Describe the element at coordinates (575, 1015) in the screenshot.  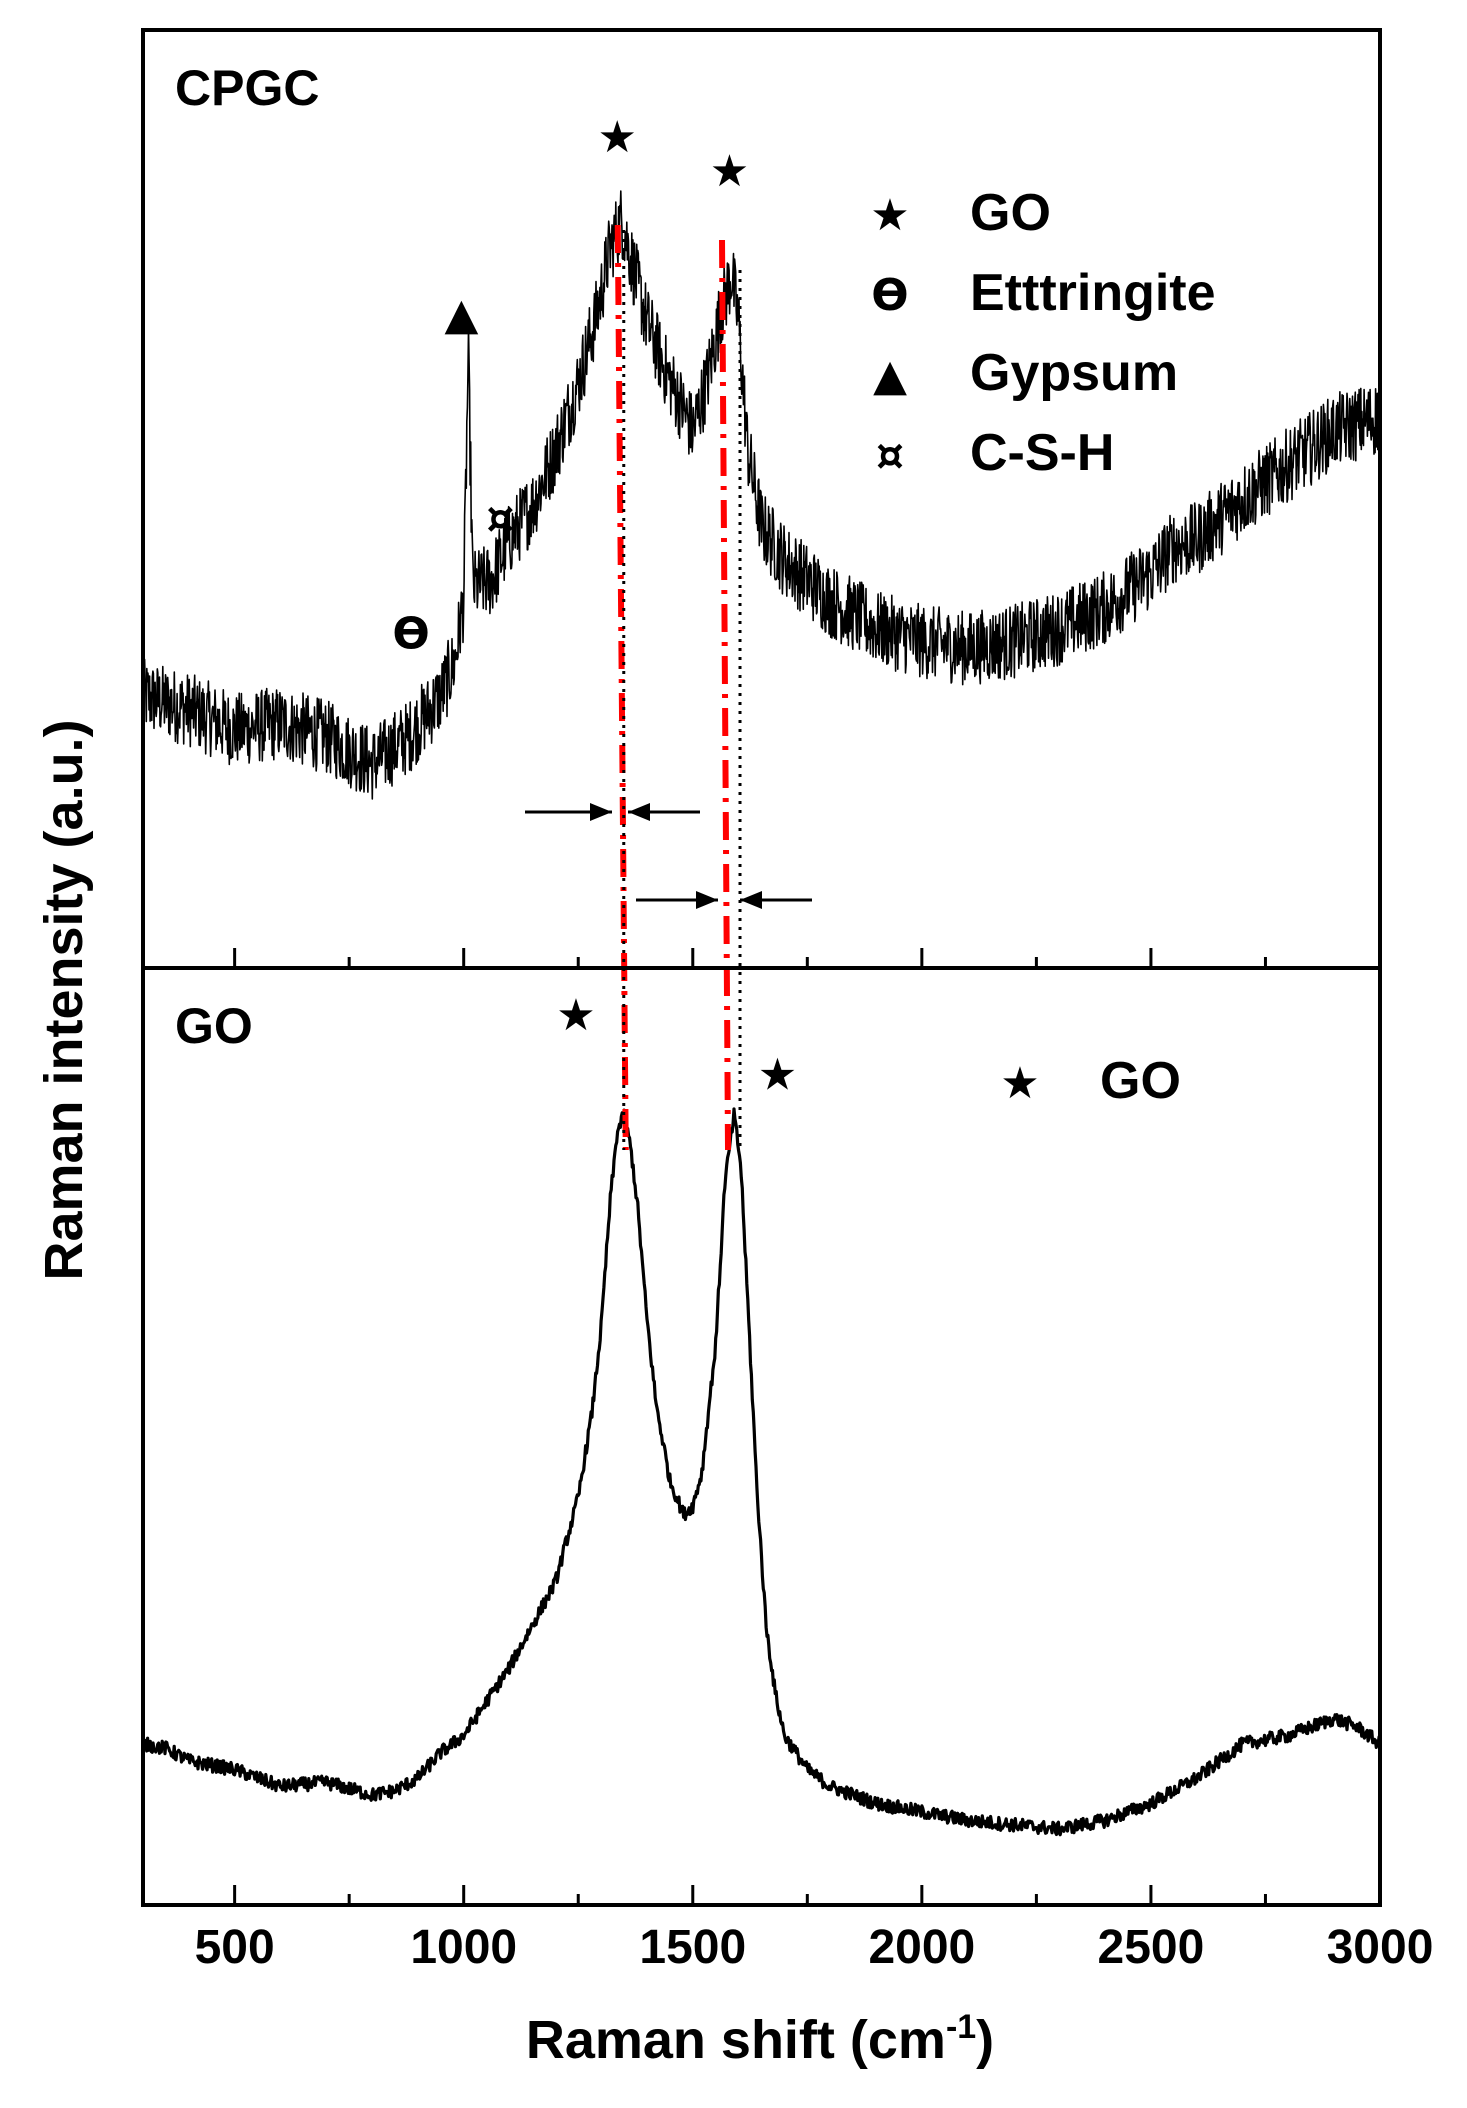
I see `peak-marker-go-0: ★` at that location.